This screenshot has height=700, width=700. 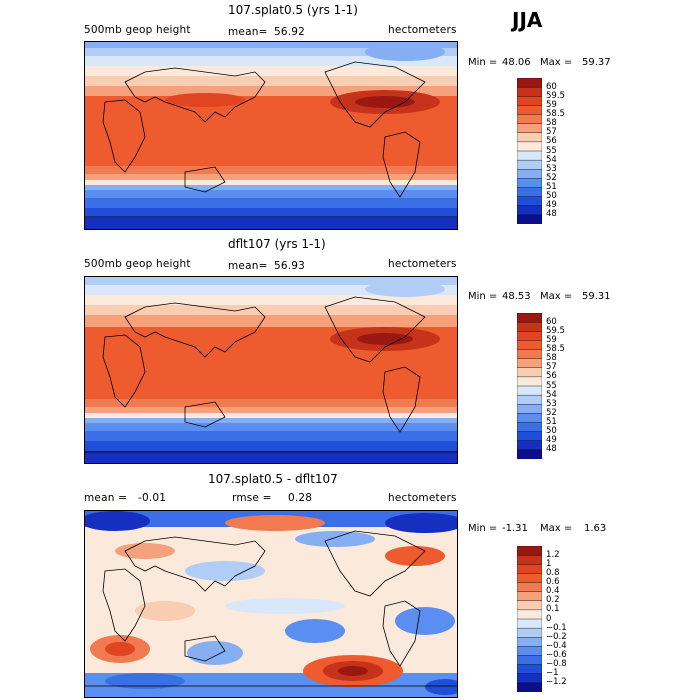 I want to click on panel2-mean-value: 56.93, so click(x=290, y=266).